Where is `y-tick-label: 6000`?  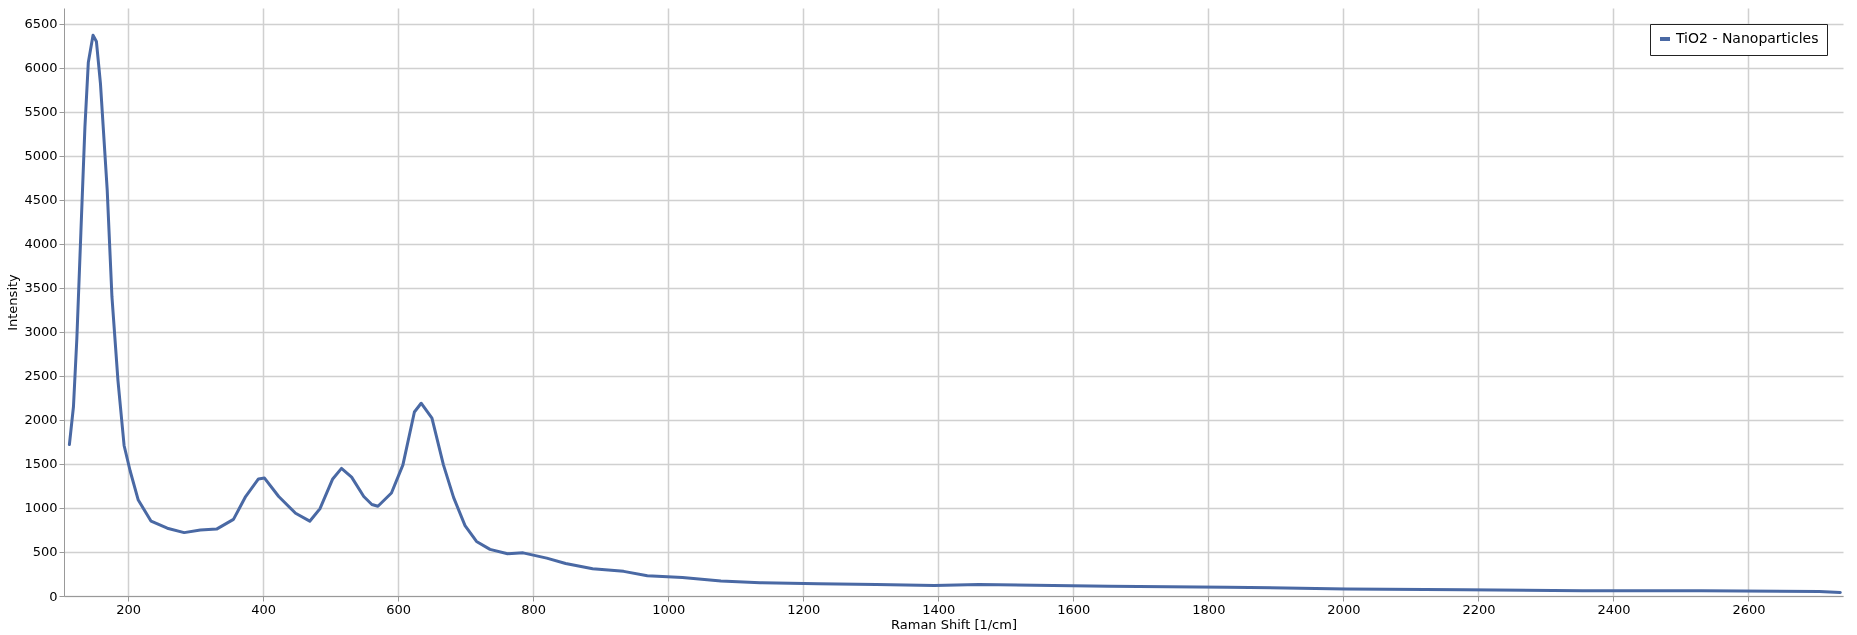
y-tick-label: 6000 is located at coordinates (41, 68).